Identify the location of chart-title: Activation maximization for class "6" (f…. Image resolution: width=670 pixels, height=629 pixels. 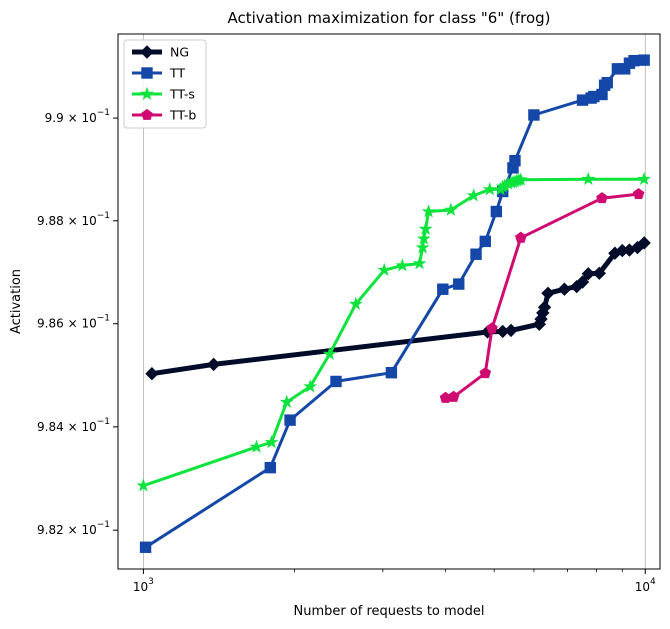
(388, 18).